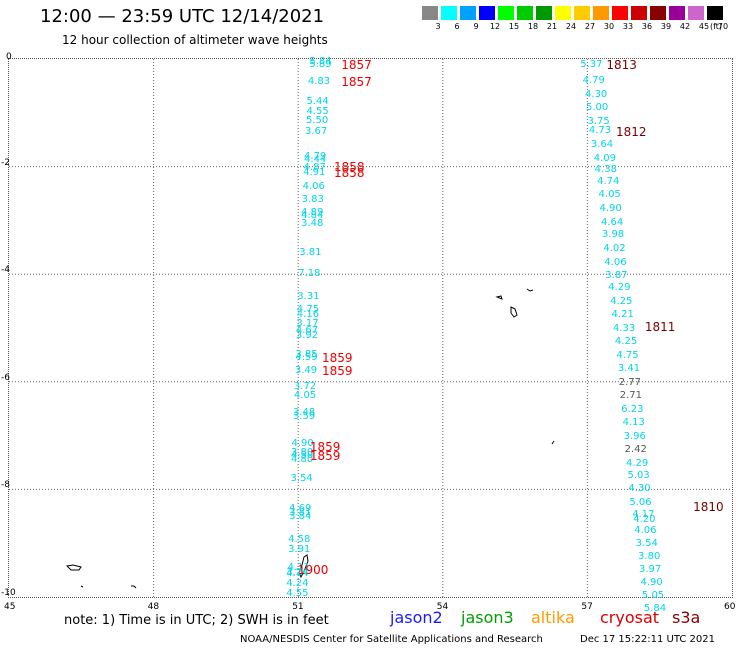 The width and height of the screenshot is (740, 650). Describe the element at coordinates (5, 485) in the screenshot. I see `y-tick-label: -8` at that location.